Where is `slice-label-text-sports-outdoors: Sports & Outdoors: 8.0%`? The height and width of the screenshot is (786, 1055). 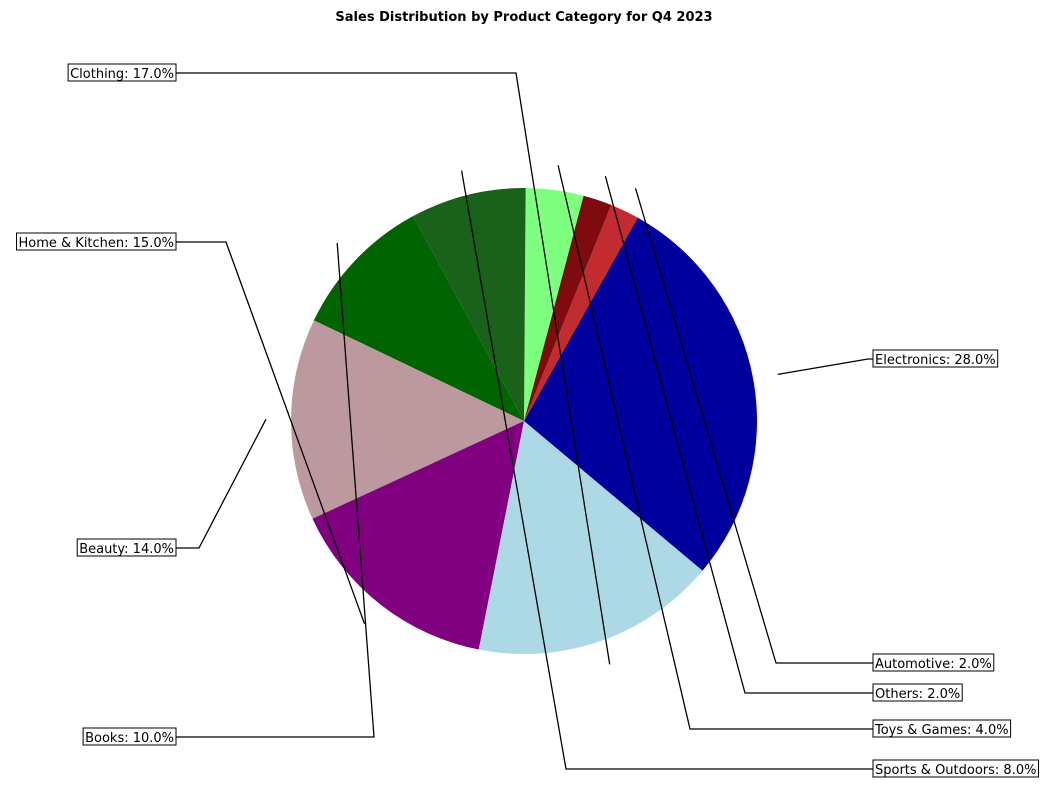 slice-label-text-sports-outdoors: Sports & Outdoors: 8.0% is located at coordinates (955, 770).